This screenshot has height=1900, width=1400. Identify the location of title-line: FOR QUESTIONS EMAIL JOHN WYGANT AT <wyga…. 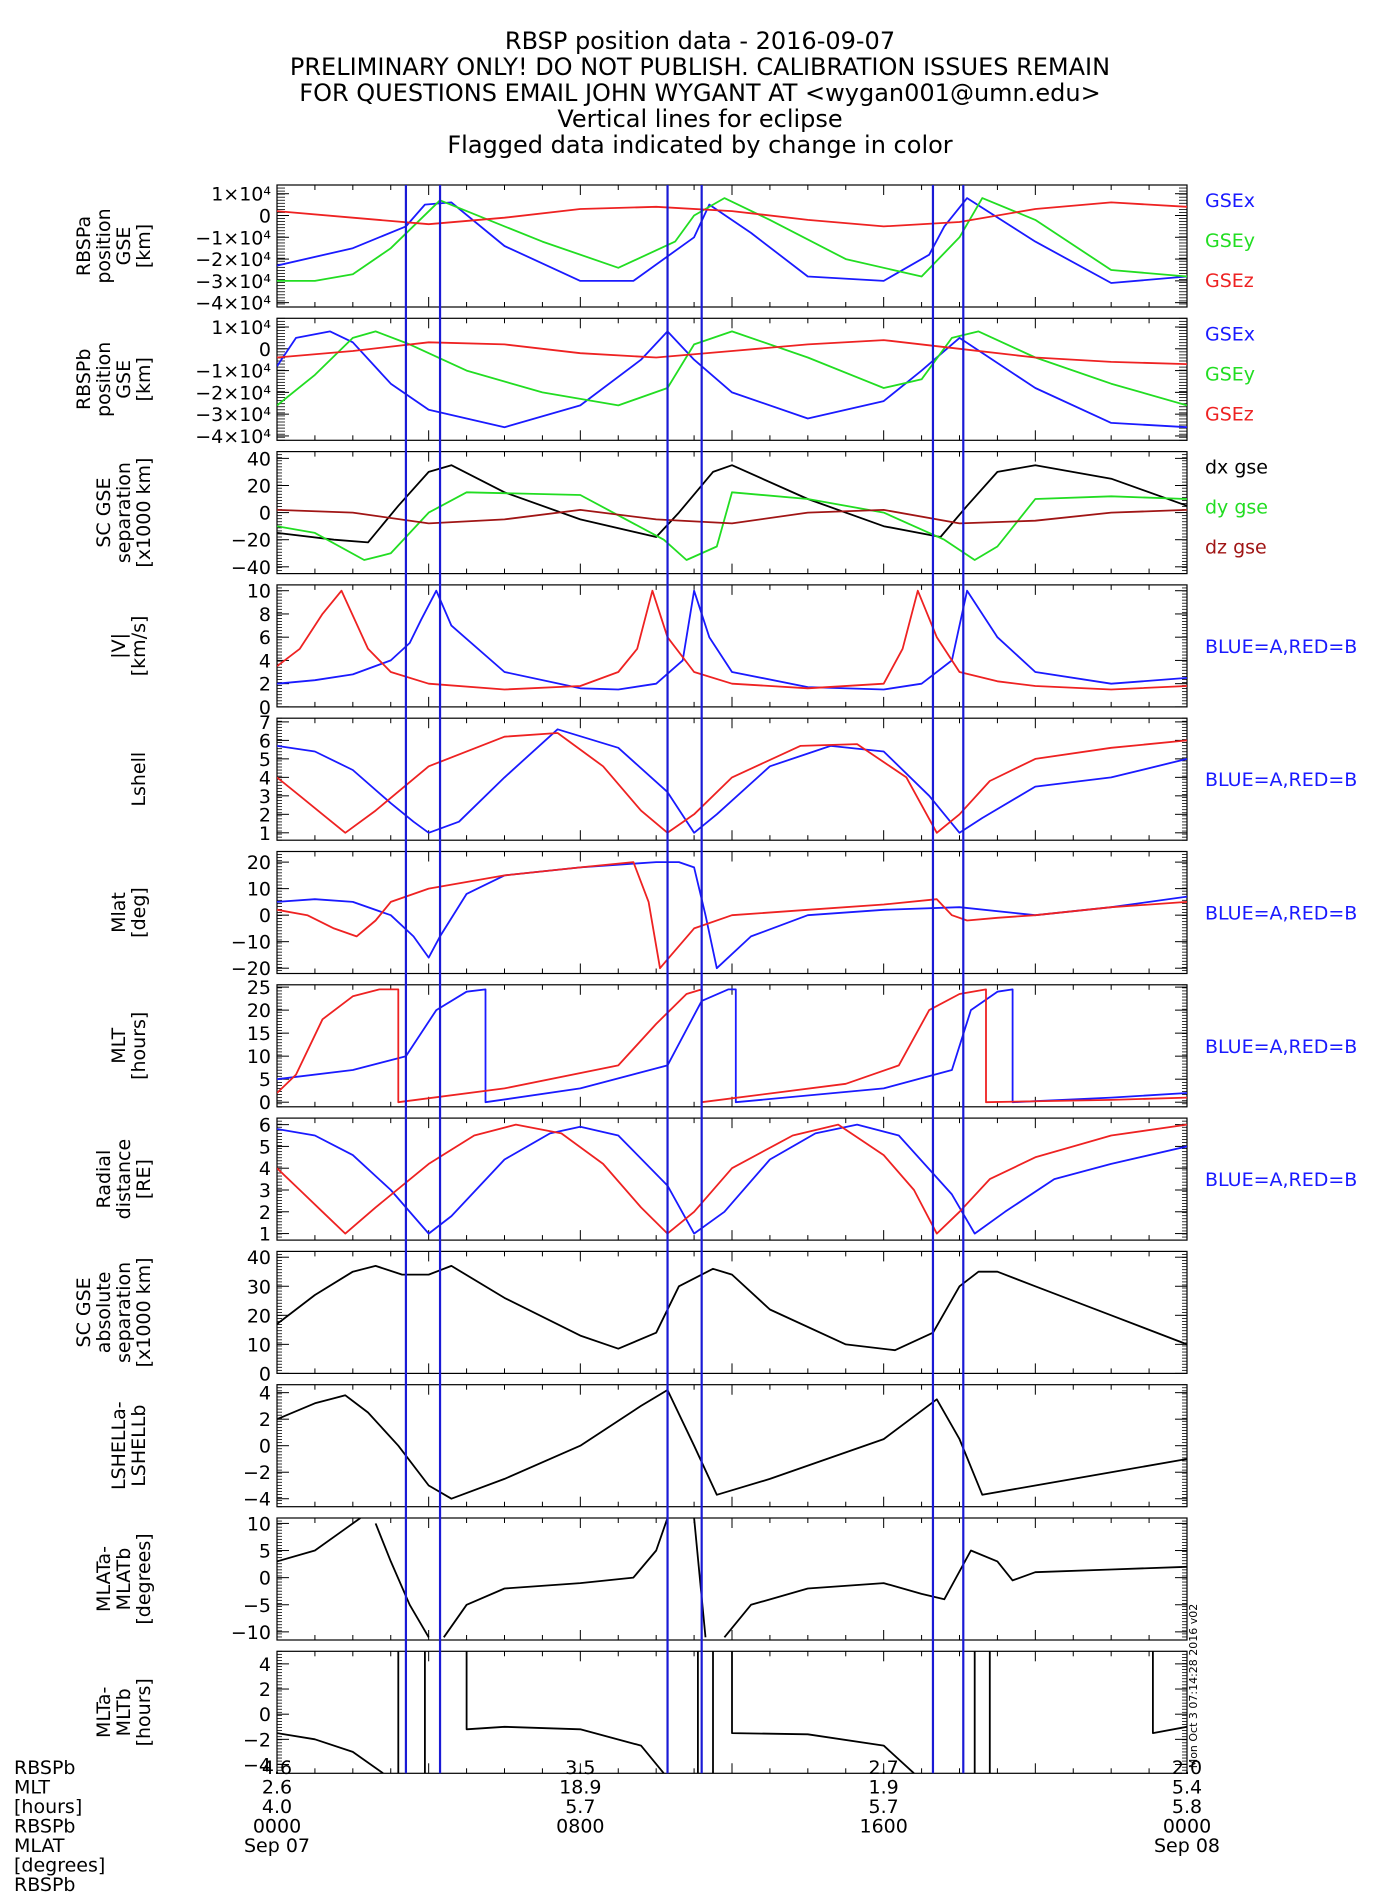
(700, 93).